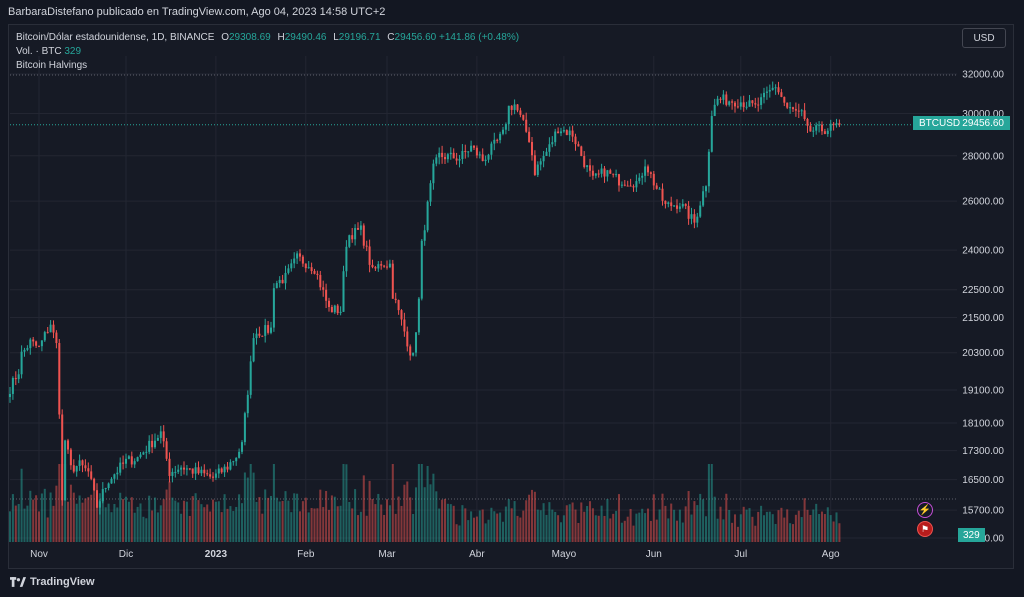 This screenshot has width=1024, height=597. Describe the element at coordinates (925, 529) in the screenshot. I see `flag-icon: ⚑` at that location.